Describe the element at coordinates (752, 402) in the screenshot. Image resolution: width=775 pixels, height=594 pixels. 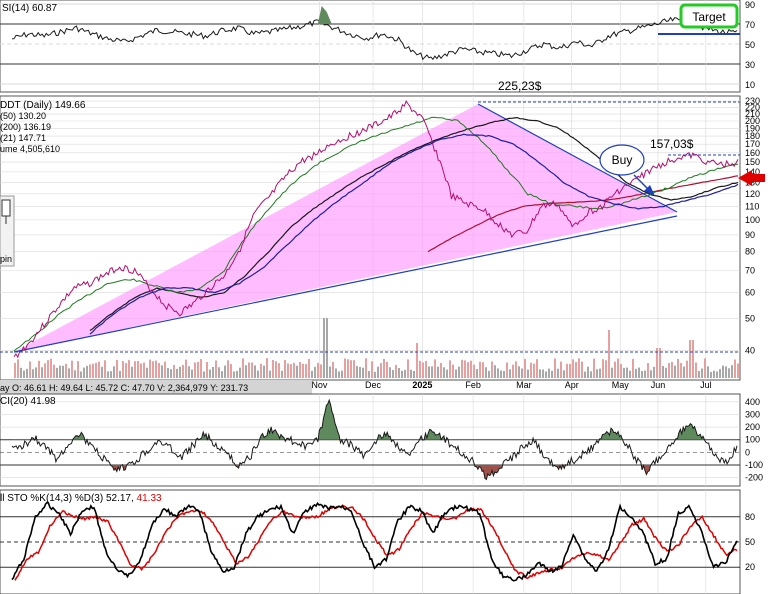
I see `cci-tick-label: 400` at that location.